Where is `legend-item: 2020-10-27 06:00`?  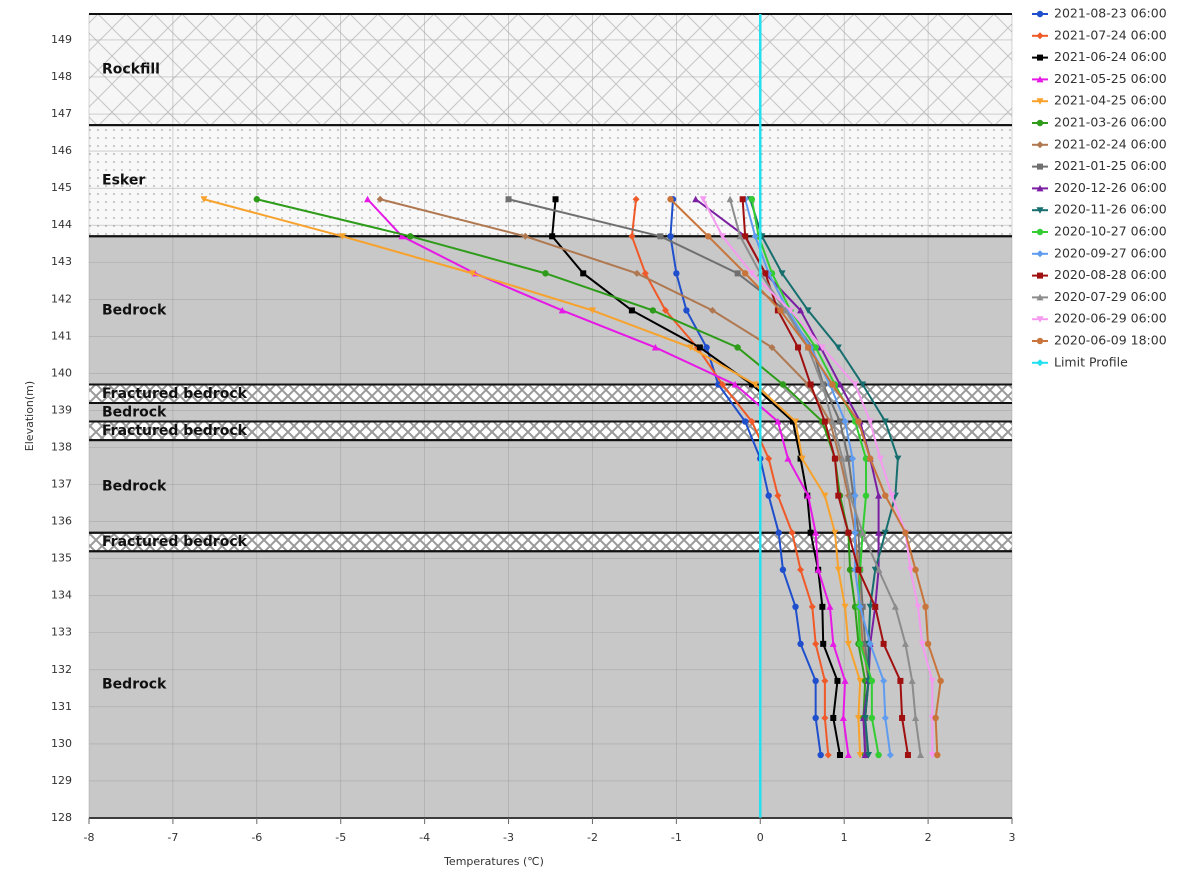
legend-item: 2020-10-27 06:00 is located at coordinates (1099, 231).